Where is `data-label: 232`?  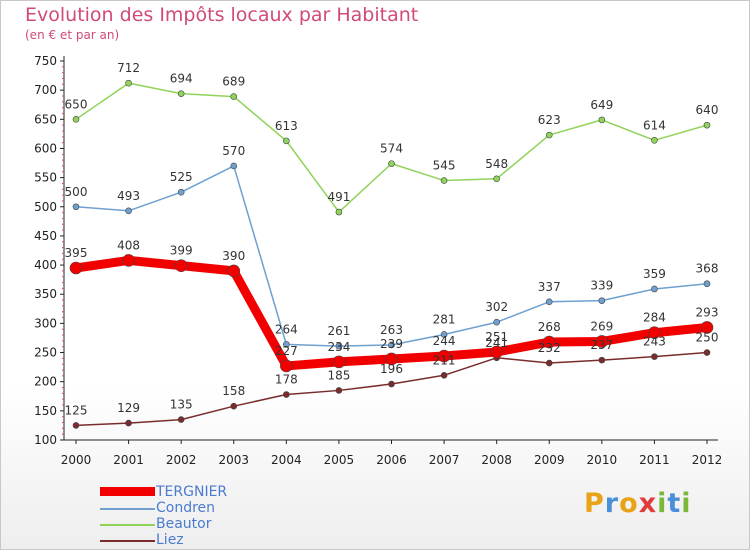 data-label: 232 is located at coordinates (549, 348).